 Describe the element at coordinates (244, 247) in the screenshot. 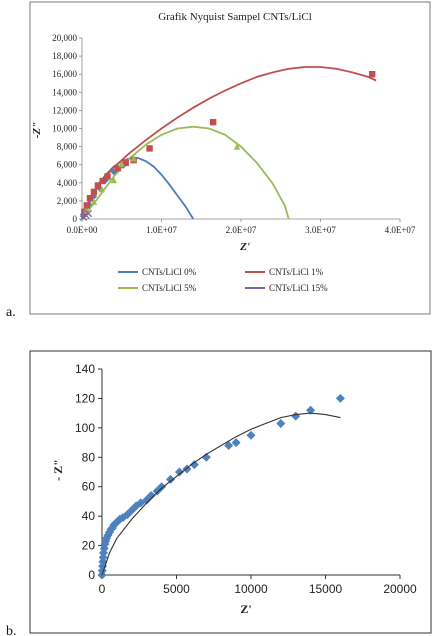

I see `panel-a-xlabel: Z'` at that location.